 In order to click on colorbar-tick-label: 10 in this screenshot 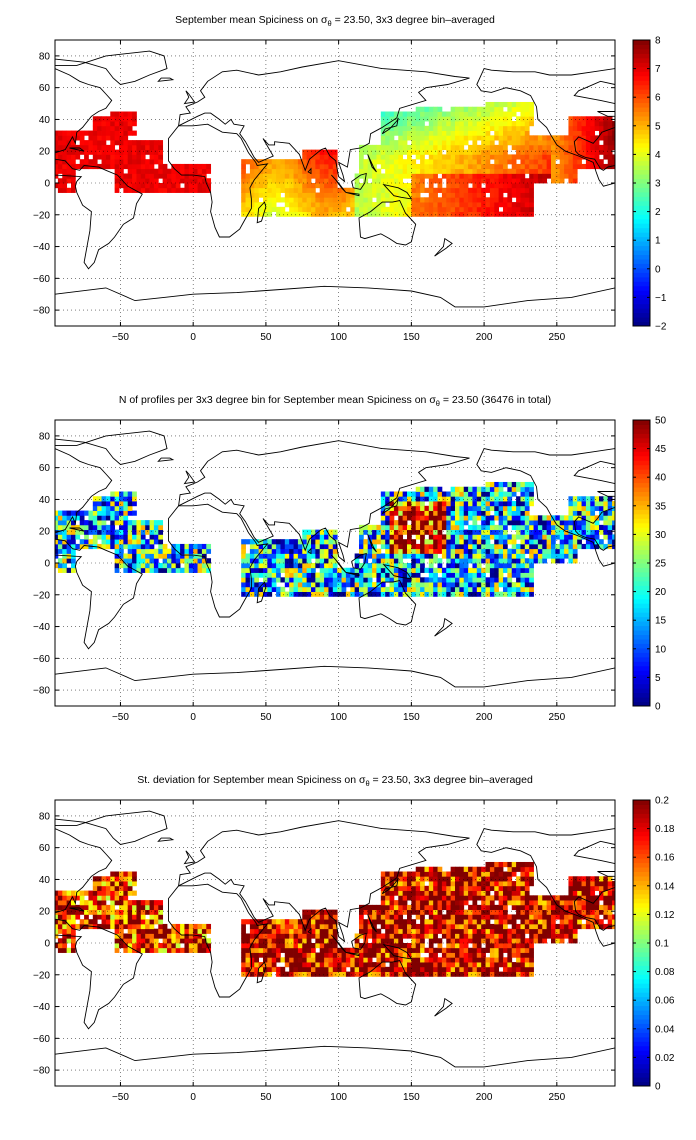, I will do `click(661, 649)`.